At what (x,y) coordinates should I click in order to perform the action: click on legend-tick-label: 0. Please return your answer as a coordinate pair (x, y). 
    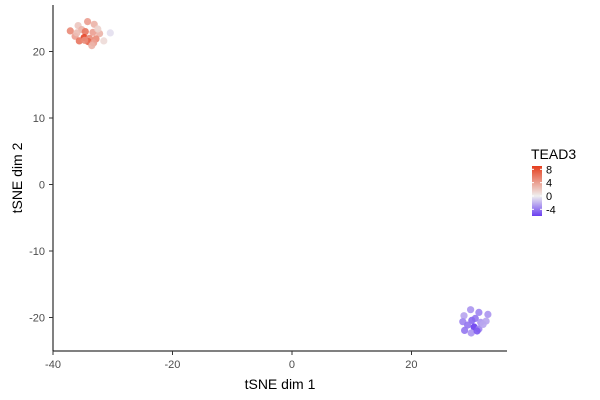
    Looking at the image, I should click on (549, 197).